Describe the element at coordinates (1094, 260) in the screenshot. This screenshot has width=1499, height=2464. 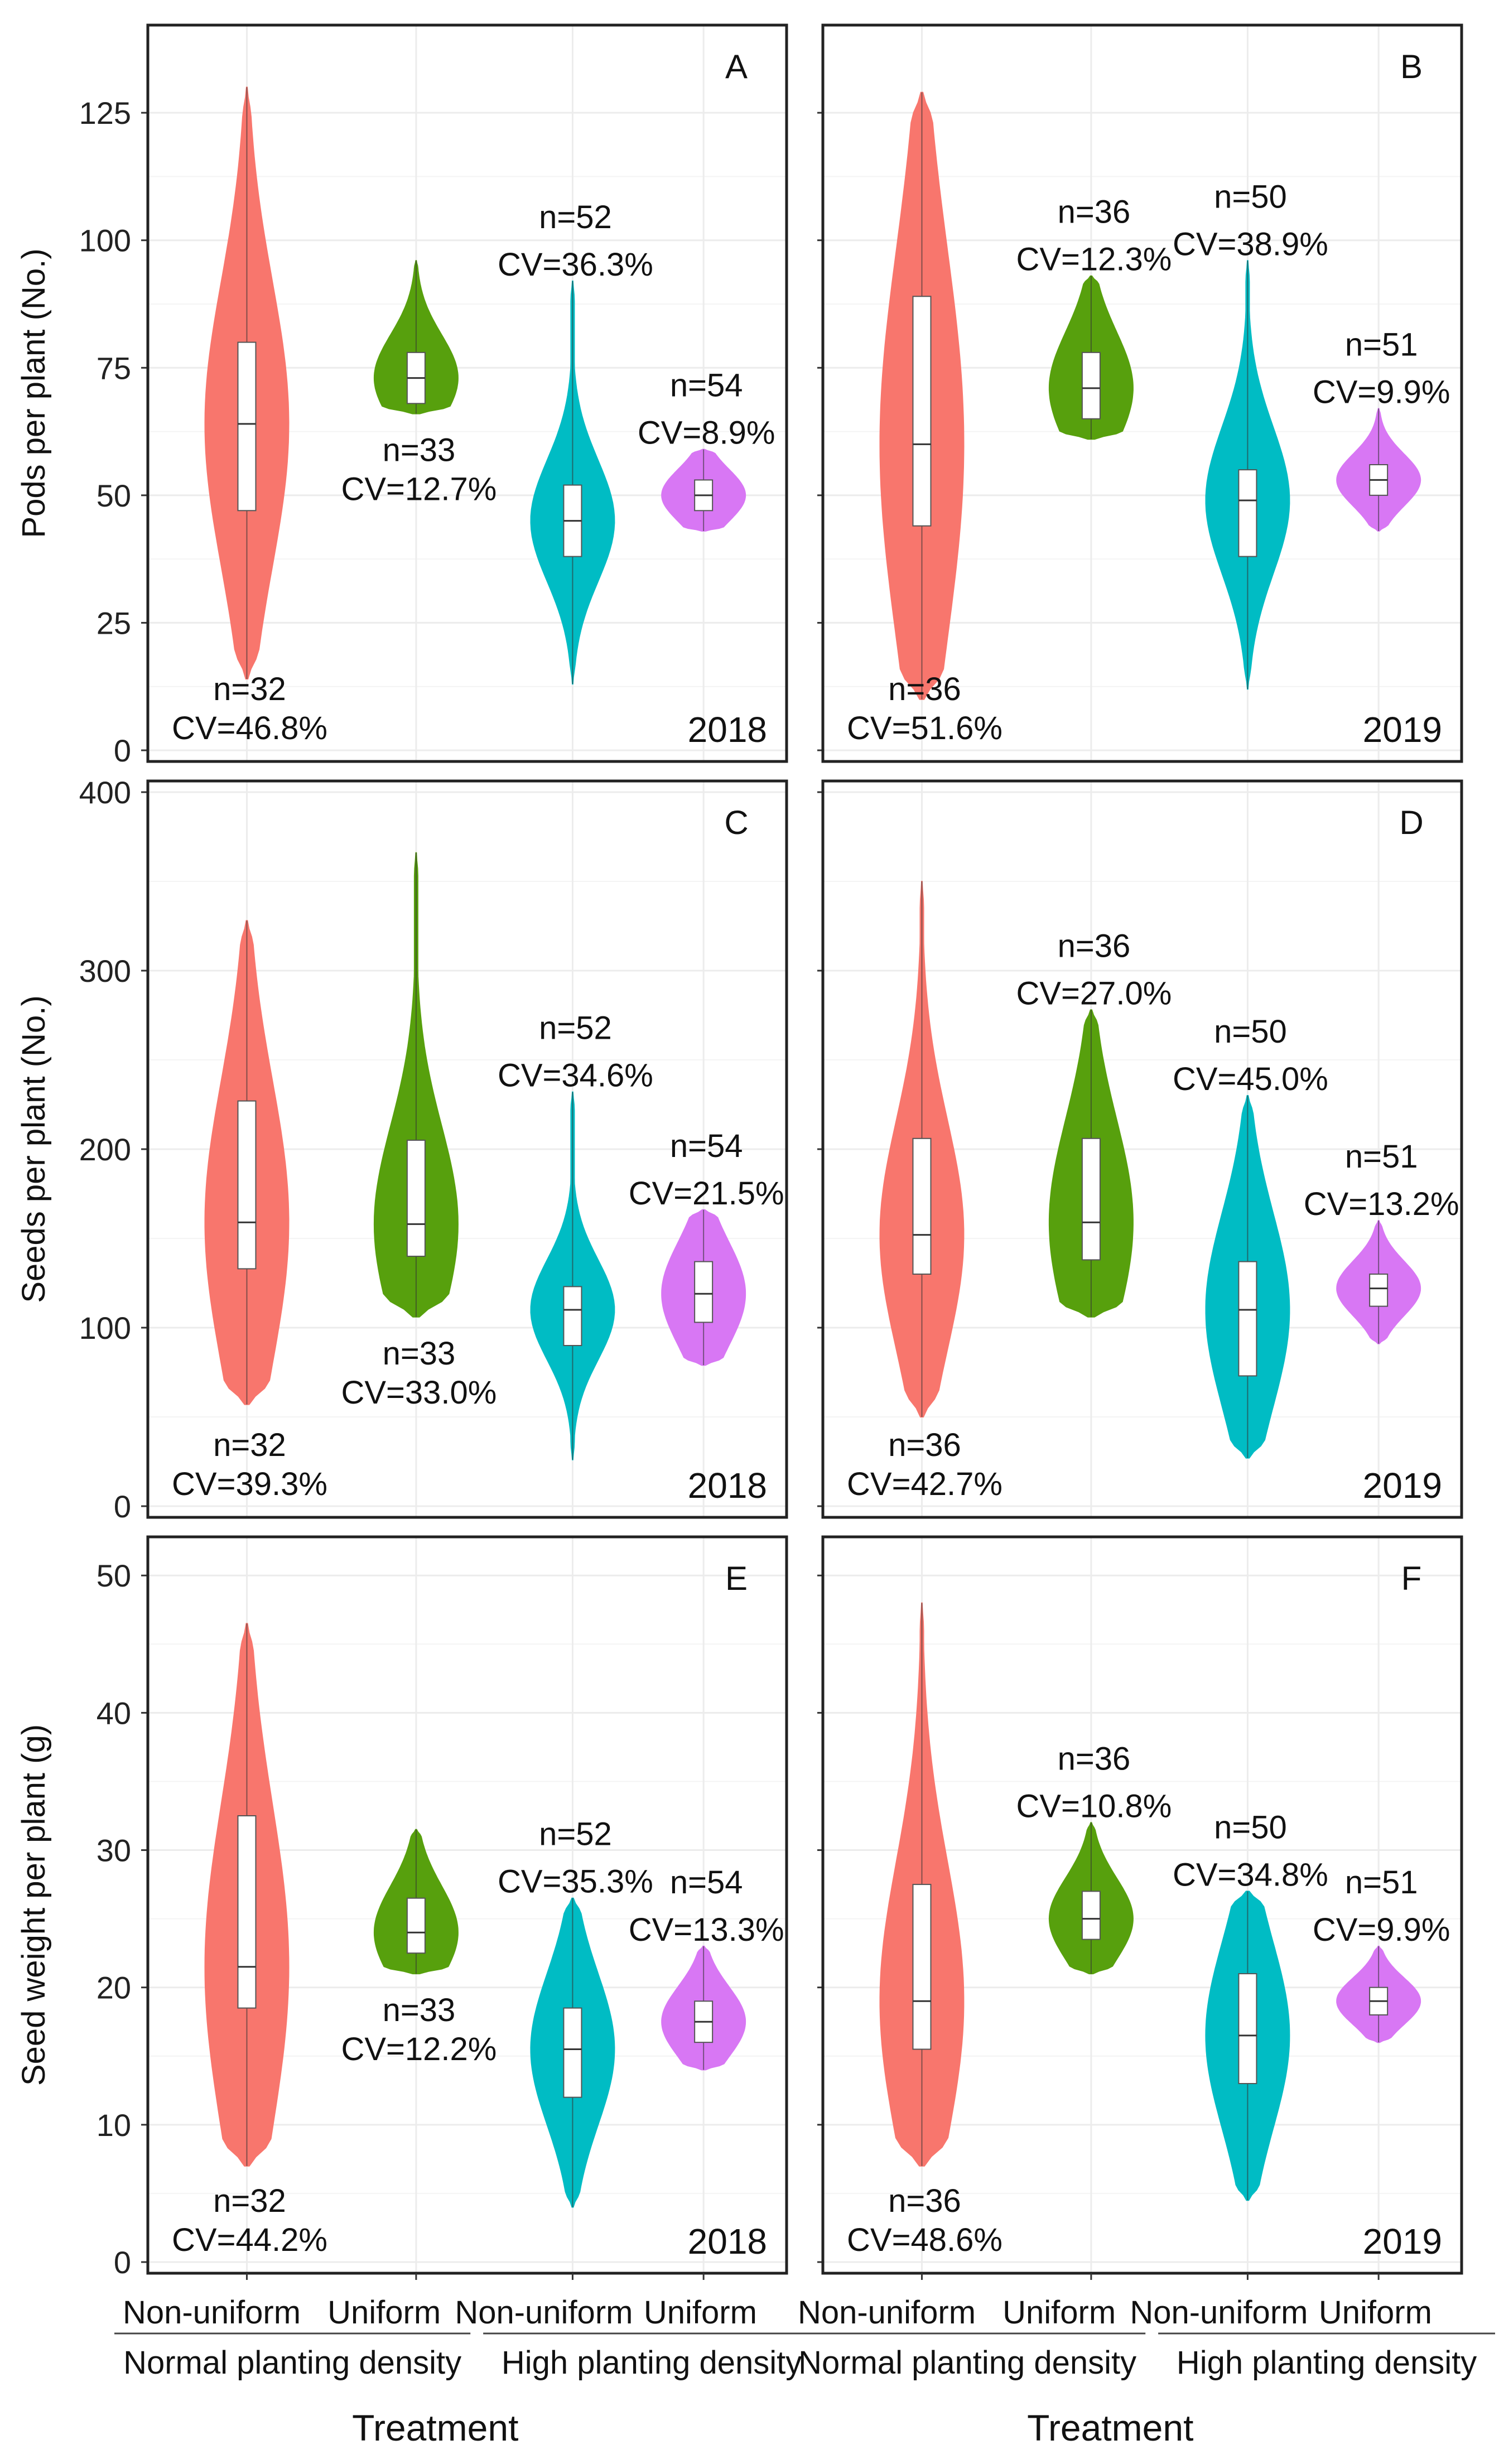
I see `annotation-cv: CV=12.3%` at that location.